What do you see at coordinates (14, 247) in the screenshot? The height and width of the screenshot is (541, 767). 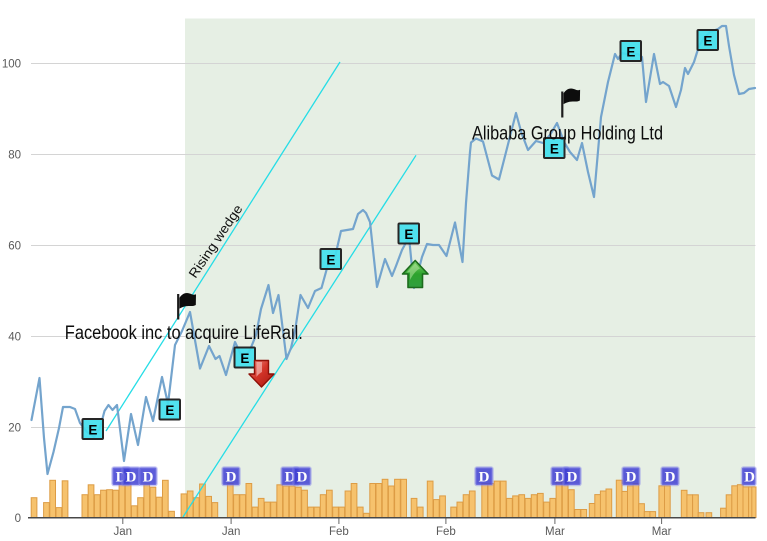 I see `svg-text: 60` at bounding box center [14, 247].